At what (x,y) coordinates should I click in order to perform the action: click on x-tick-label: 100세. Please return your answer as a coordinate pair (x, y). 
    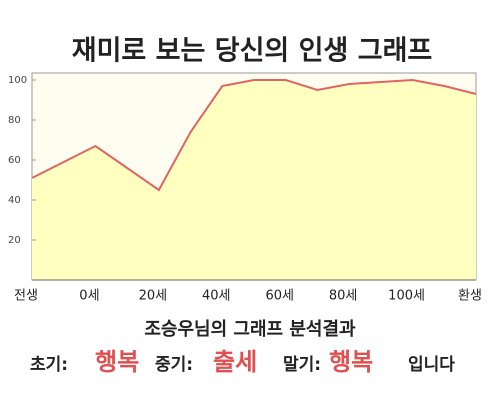
    Looking at the image, I should click on (406, 296).